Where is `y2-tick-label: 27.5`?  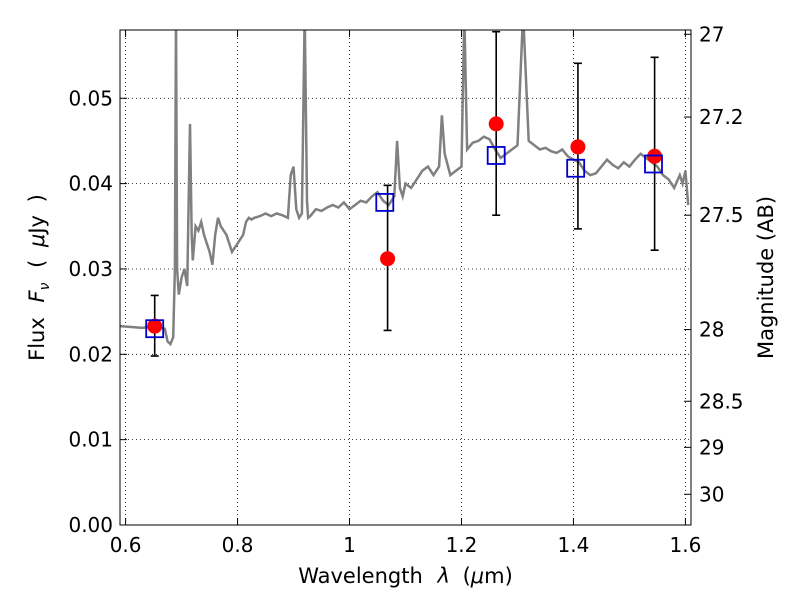
y2-tick-label: 27.5 is located at coordinates (721, 215).